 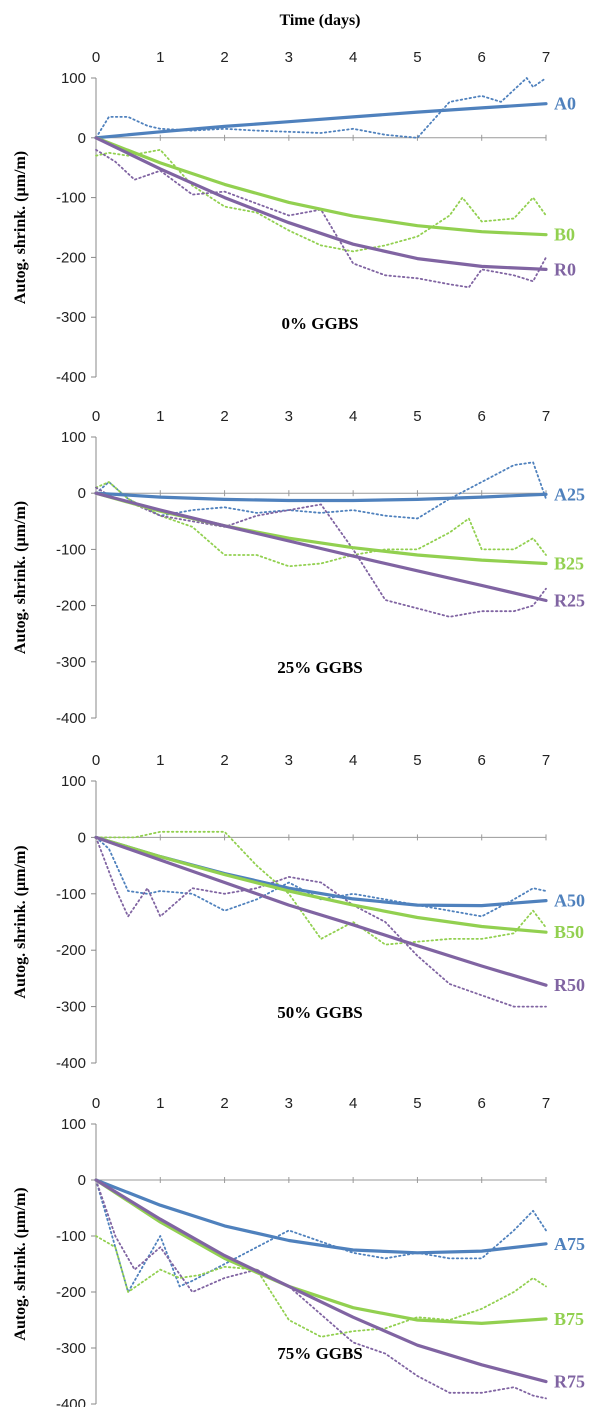 What do you see at coordinates (569, 985) in the screenshot?
I see `series-label-R50: R50` at bounding box center [569, 985].